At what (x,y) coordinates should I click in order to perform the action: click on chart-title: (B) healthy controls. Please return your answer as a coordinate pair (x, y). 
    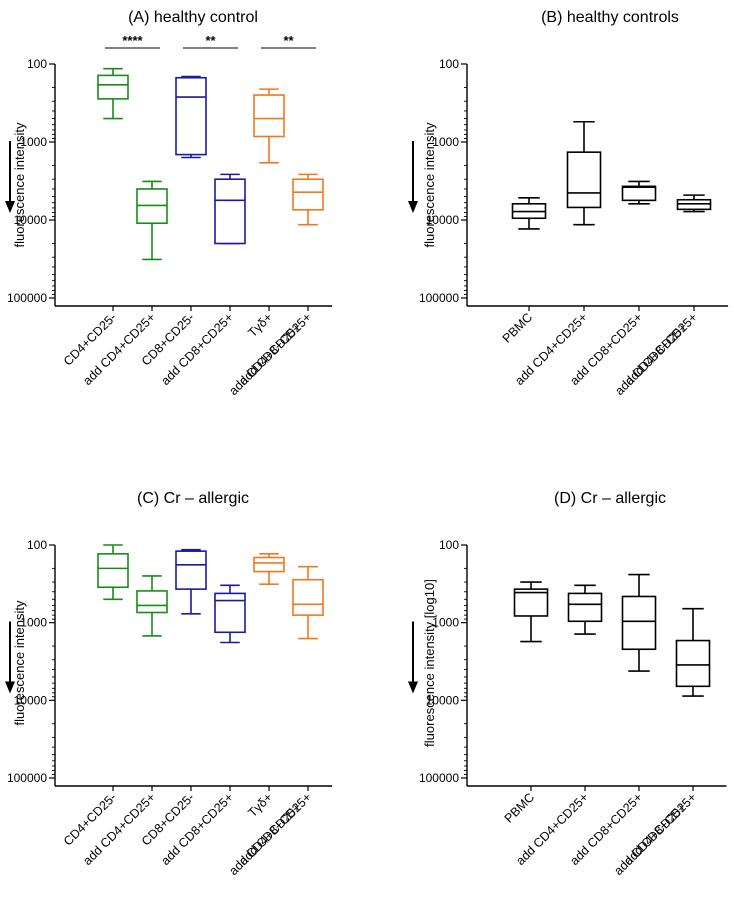
    Looking at the image, I should click on (610, 17).